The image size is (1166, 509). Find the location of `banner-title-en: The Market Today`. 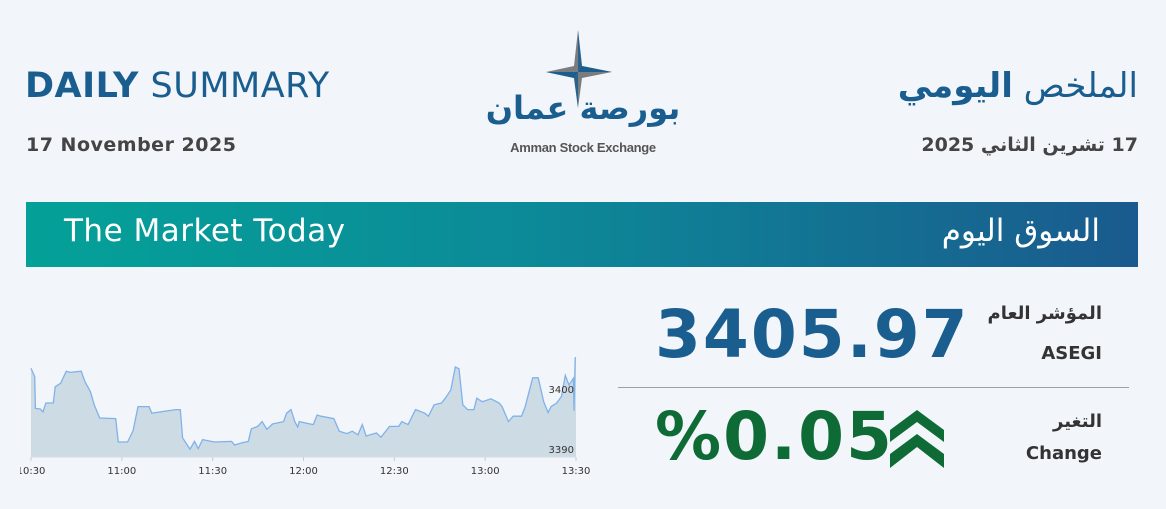

banner-title-en: The Market Today is located at coordinates (205, 231).